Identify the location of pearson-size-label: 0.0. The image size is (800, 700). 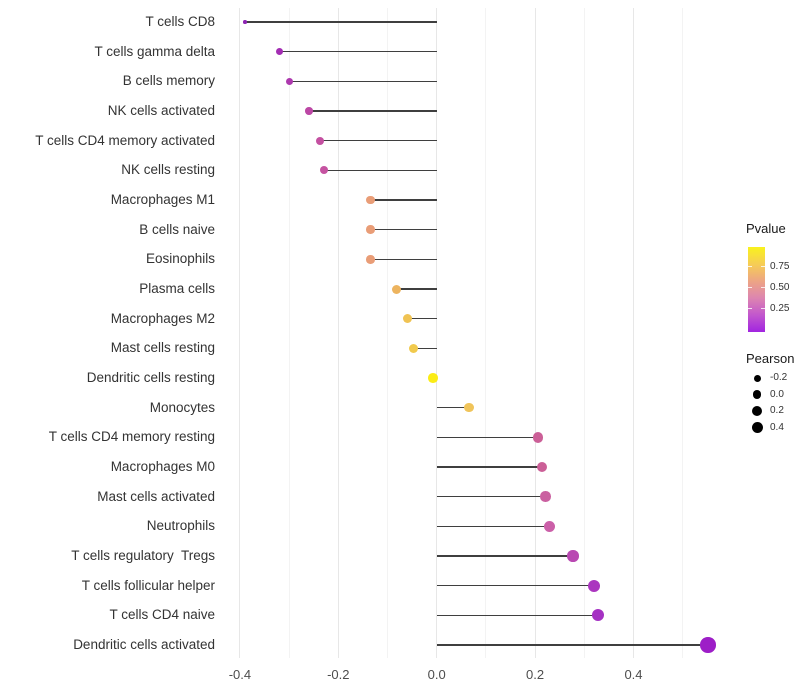
(777, 394).